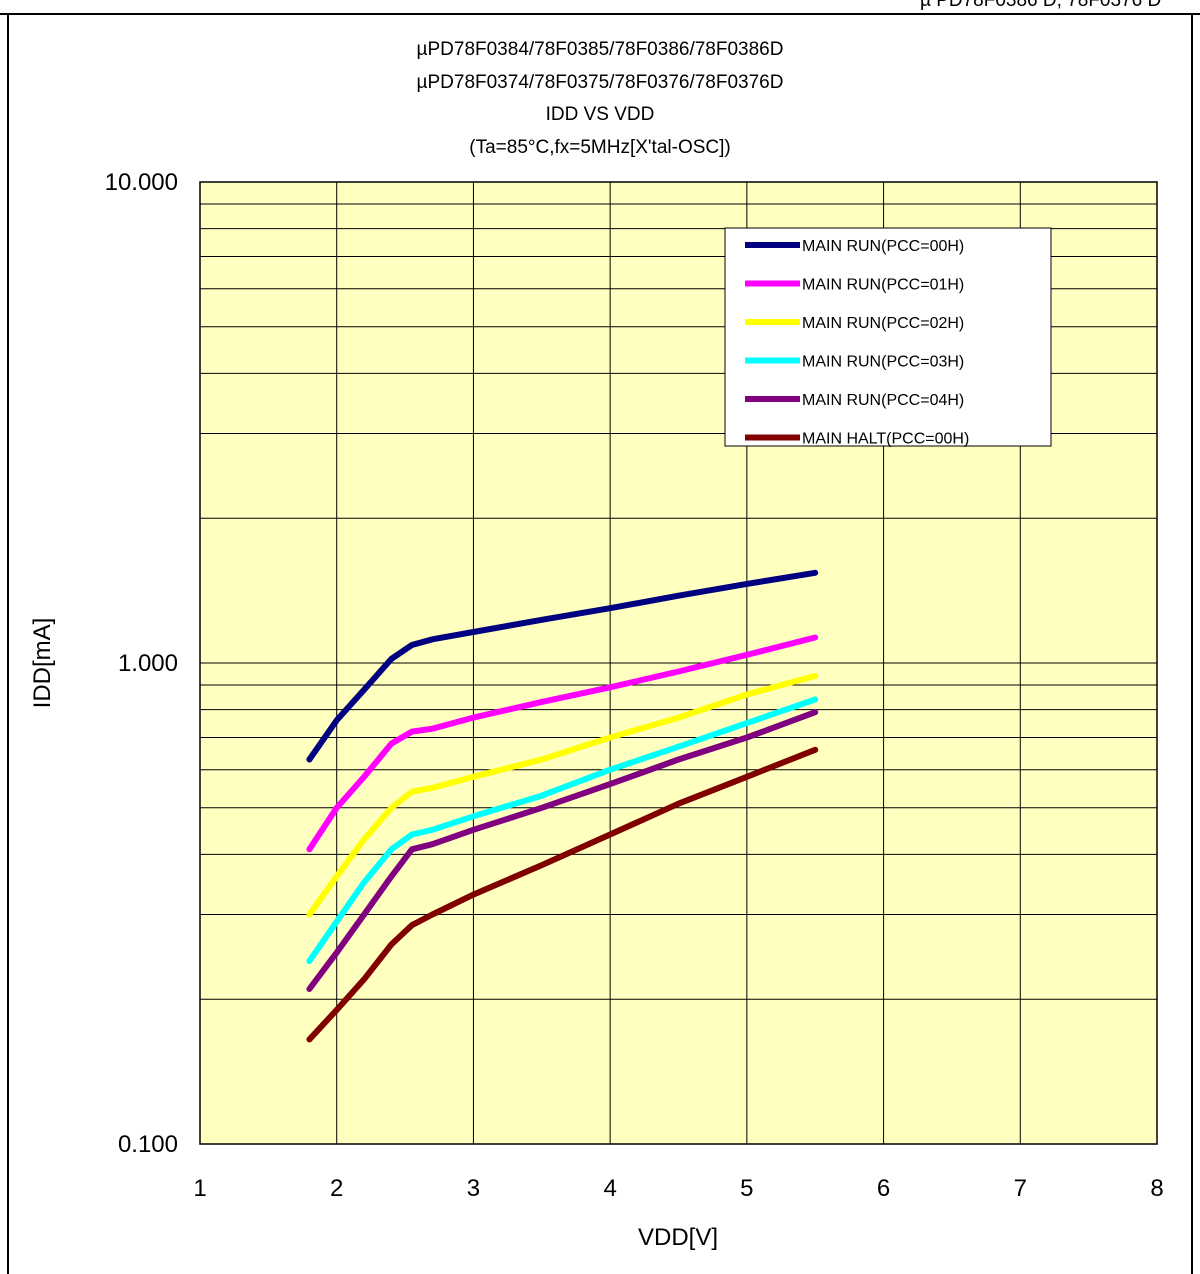 This screenshot has height=1274, width=1200. I want to click on y-tick-label: 0.100, so click(148, 1144).